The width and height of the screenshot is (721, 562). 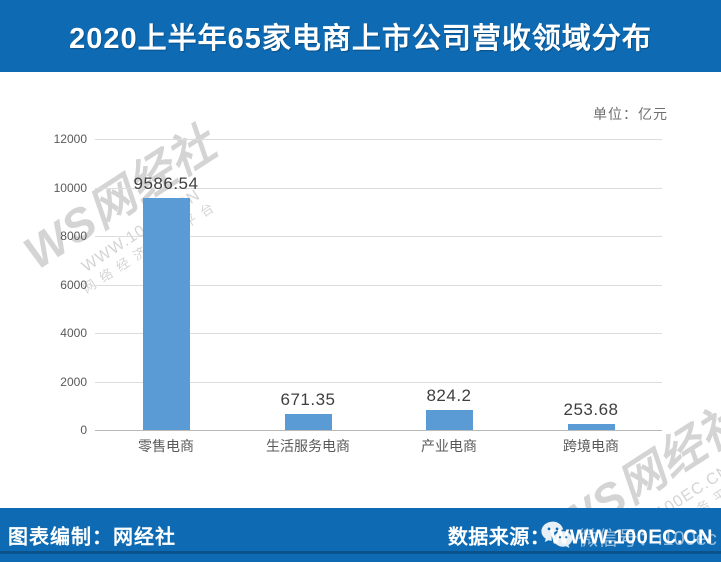 I want to click on x-axis-line, so click(x=378, y=430).